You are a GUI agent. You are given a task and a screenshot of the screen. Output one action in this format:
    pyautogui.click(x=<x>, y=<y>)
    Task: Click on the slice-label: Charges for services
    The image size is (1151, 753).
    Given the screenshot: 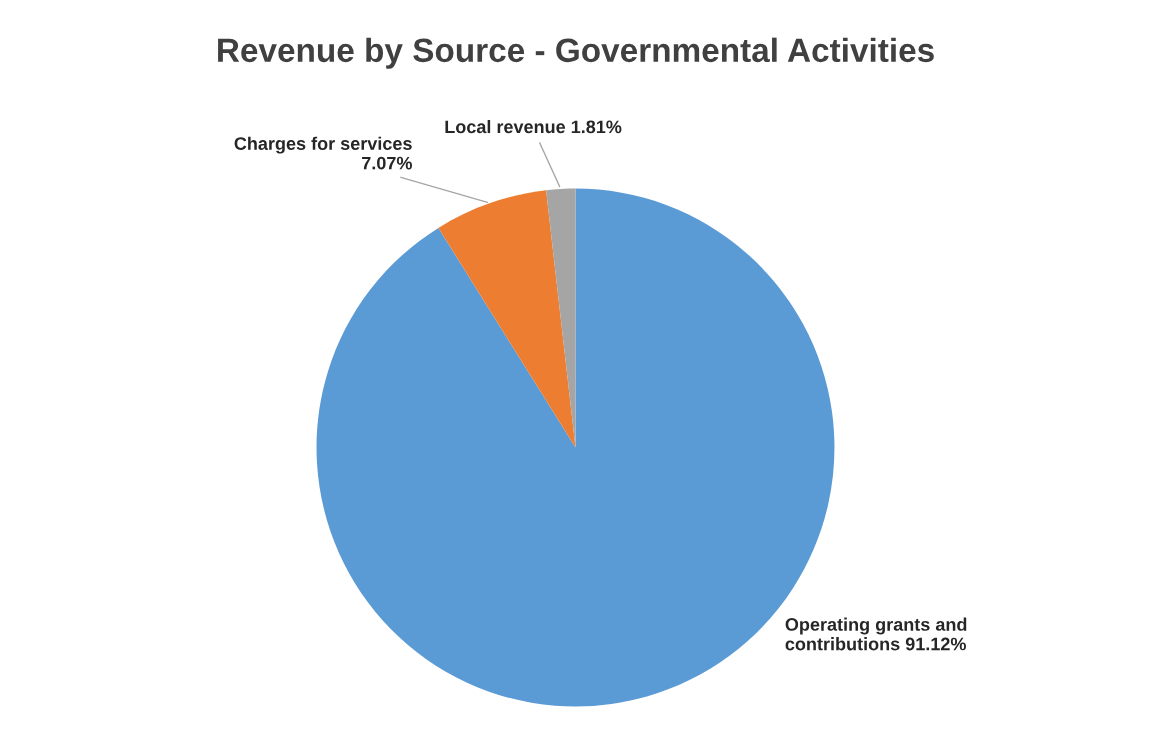 What is the action you would take?
    pyautogui.click(x=323, y=145)
    